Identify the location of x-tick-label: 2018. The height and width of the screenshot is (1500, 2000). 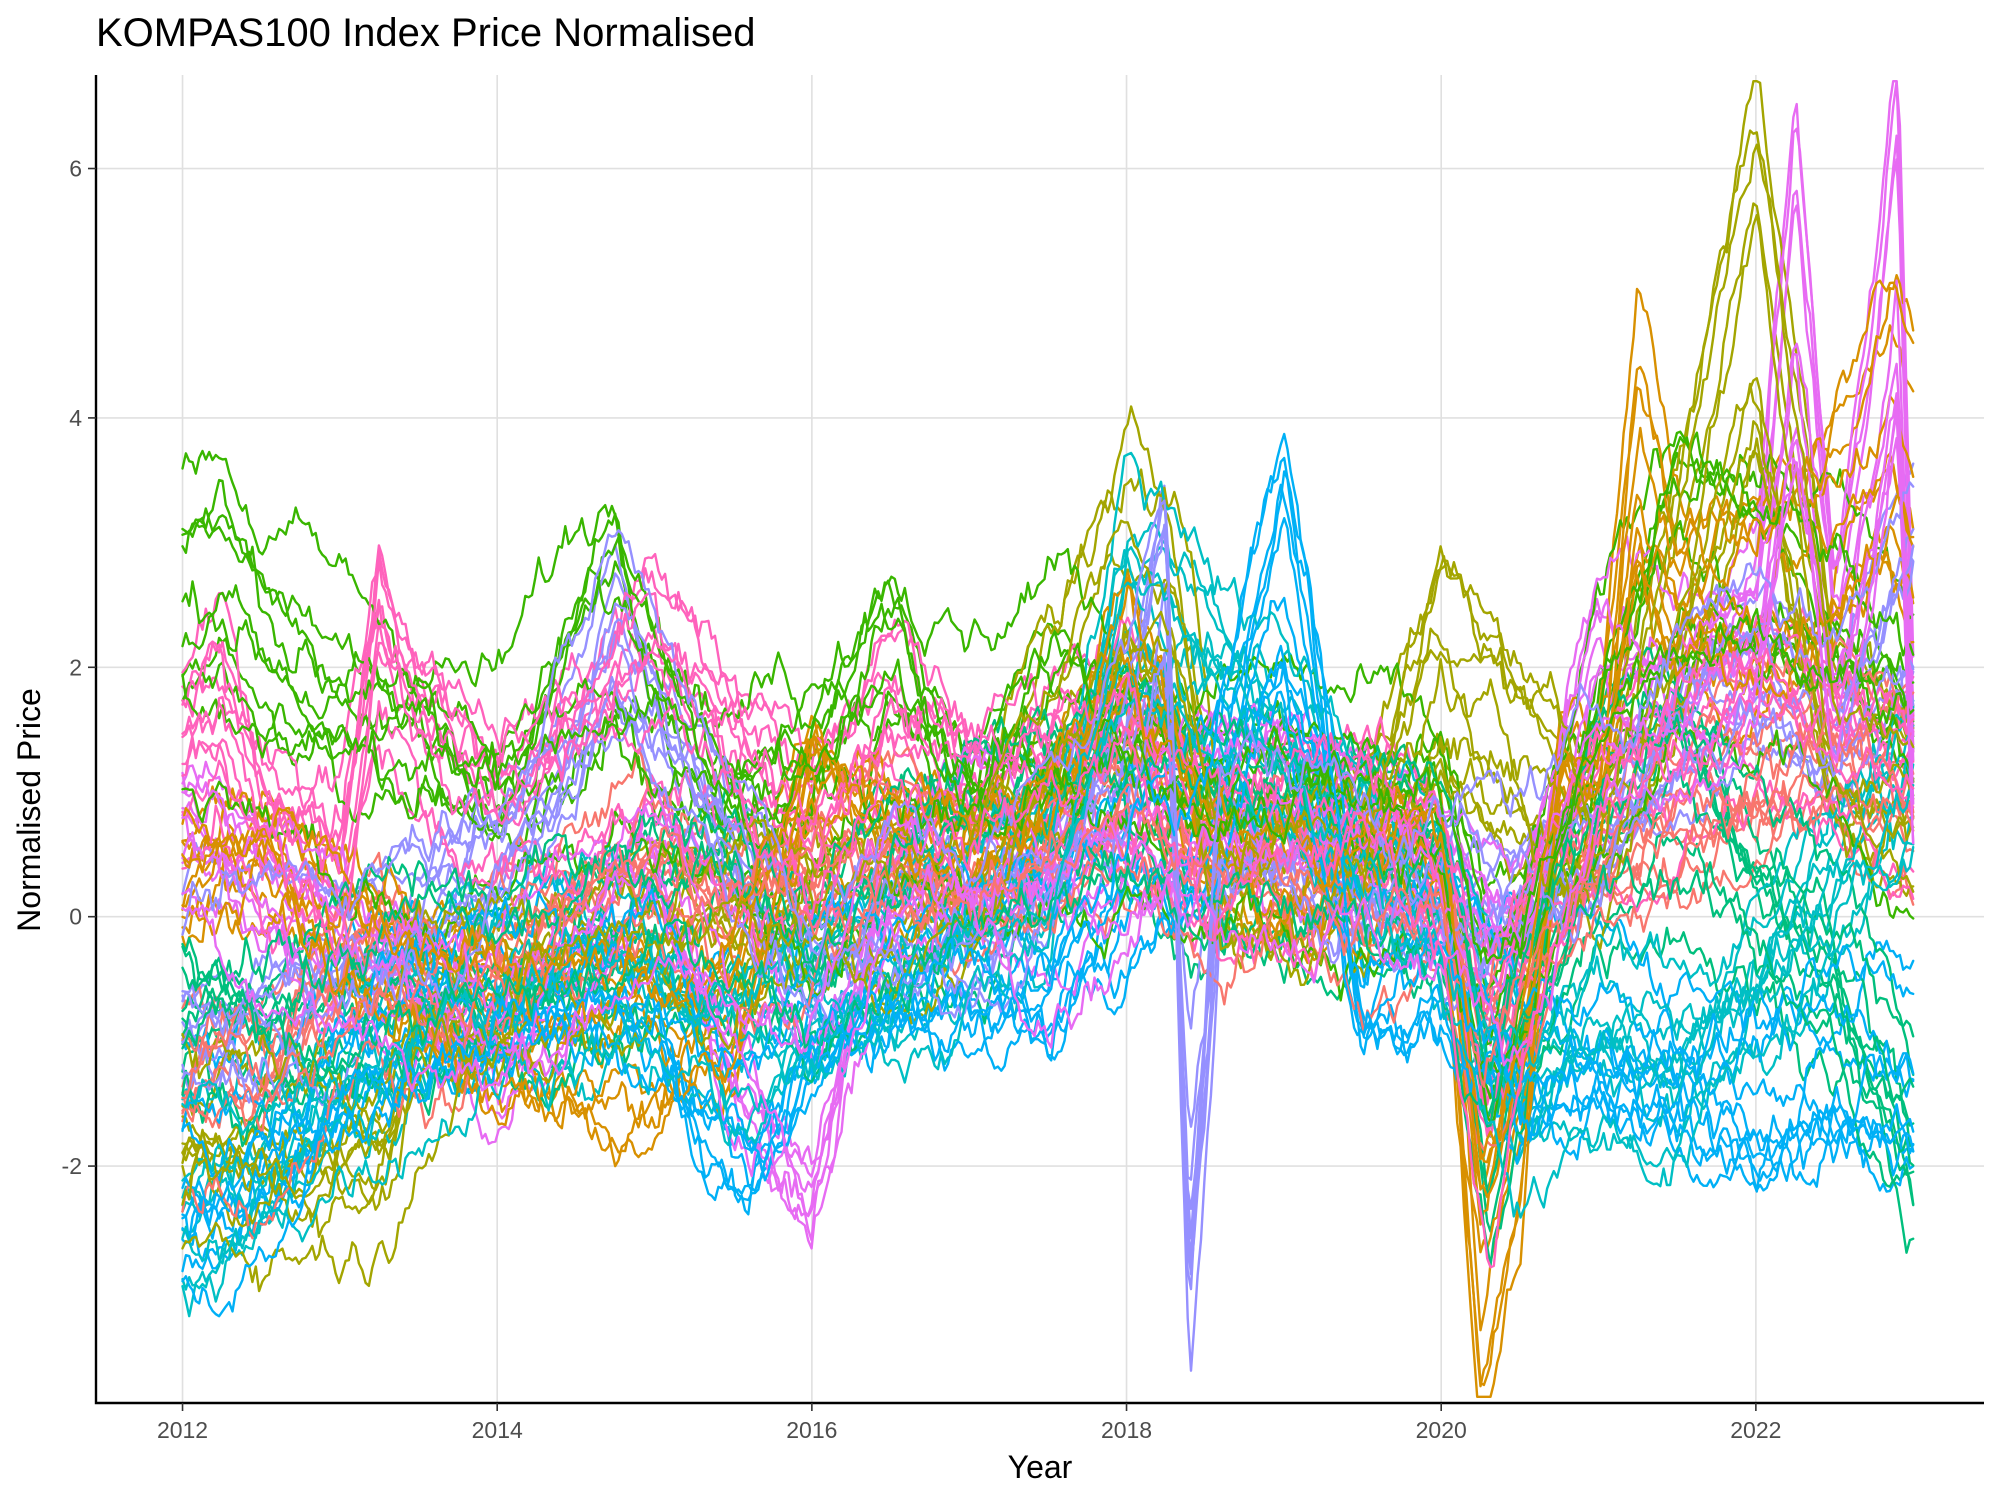
(1126, 1430).